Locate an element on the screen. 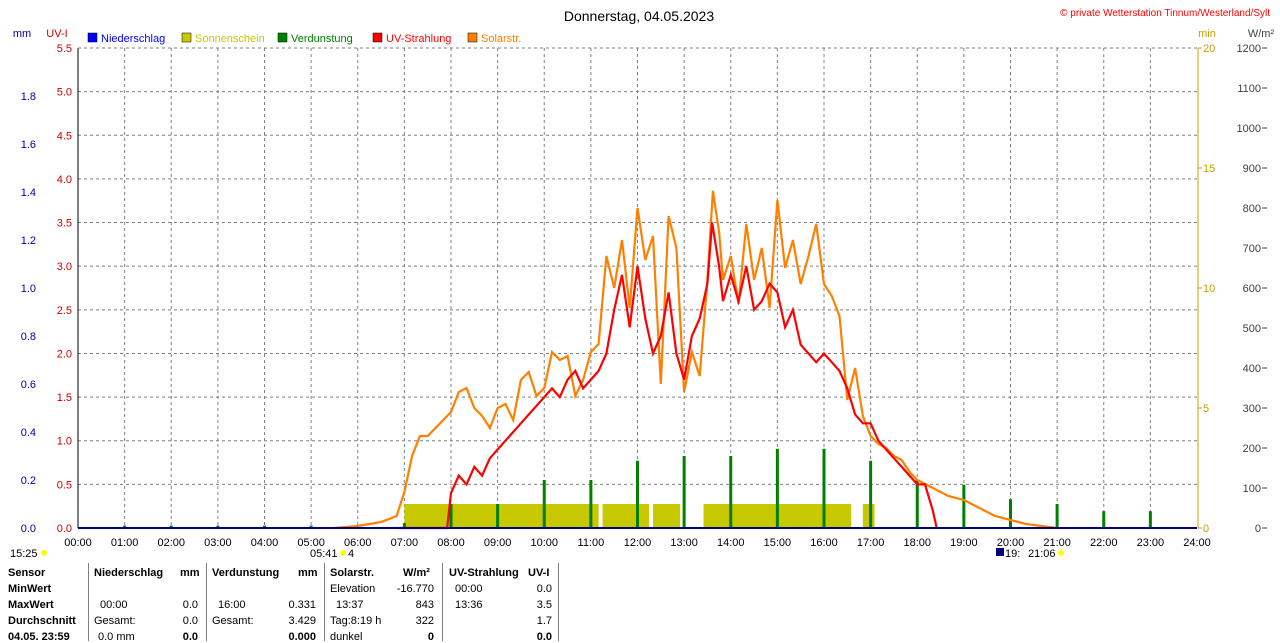 The width and height of the screenshot is (1280, 643). wm2-tick-label: 200 is located at coordinates (1252, 449).